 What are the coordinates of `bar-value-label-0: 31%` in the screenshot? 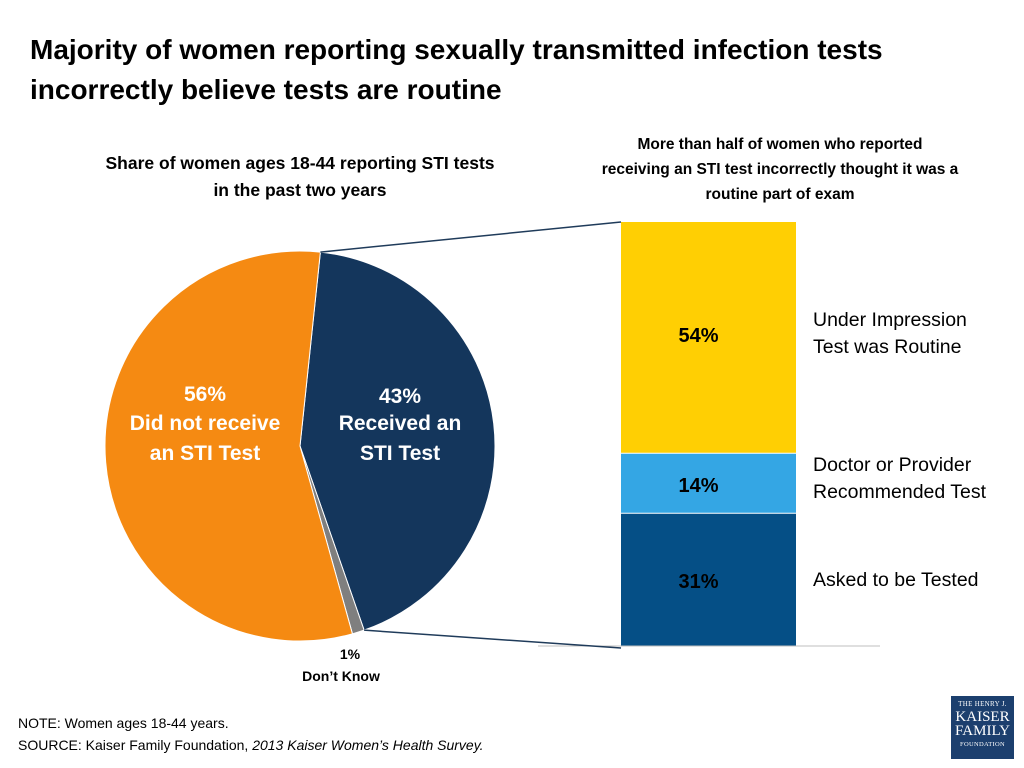 It's located at (698, 582).